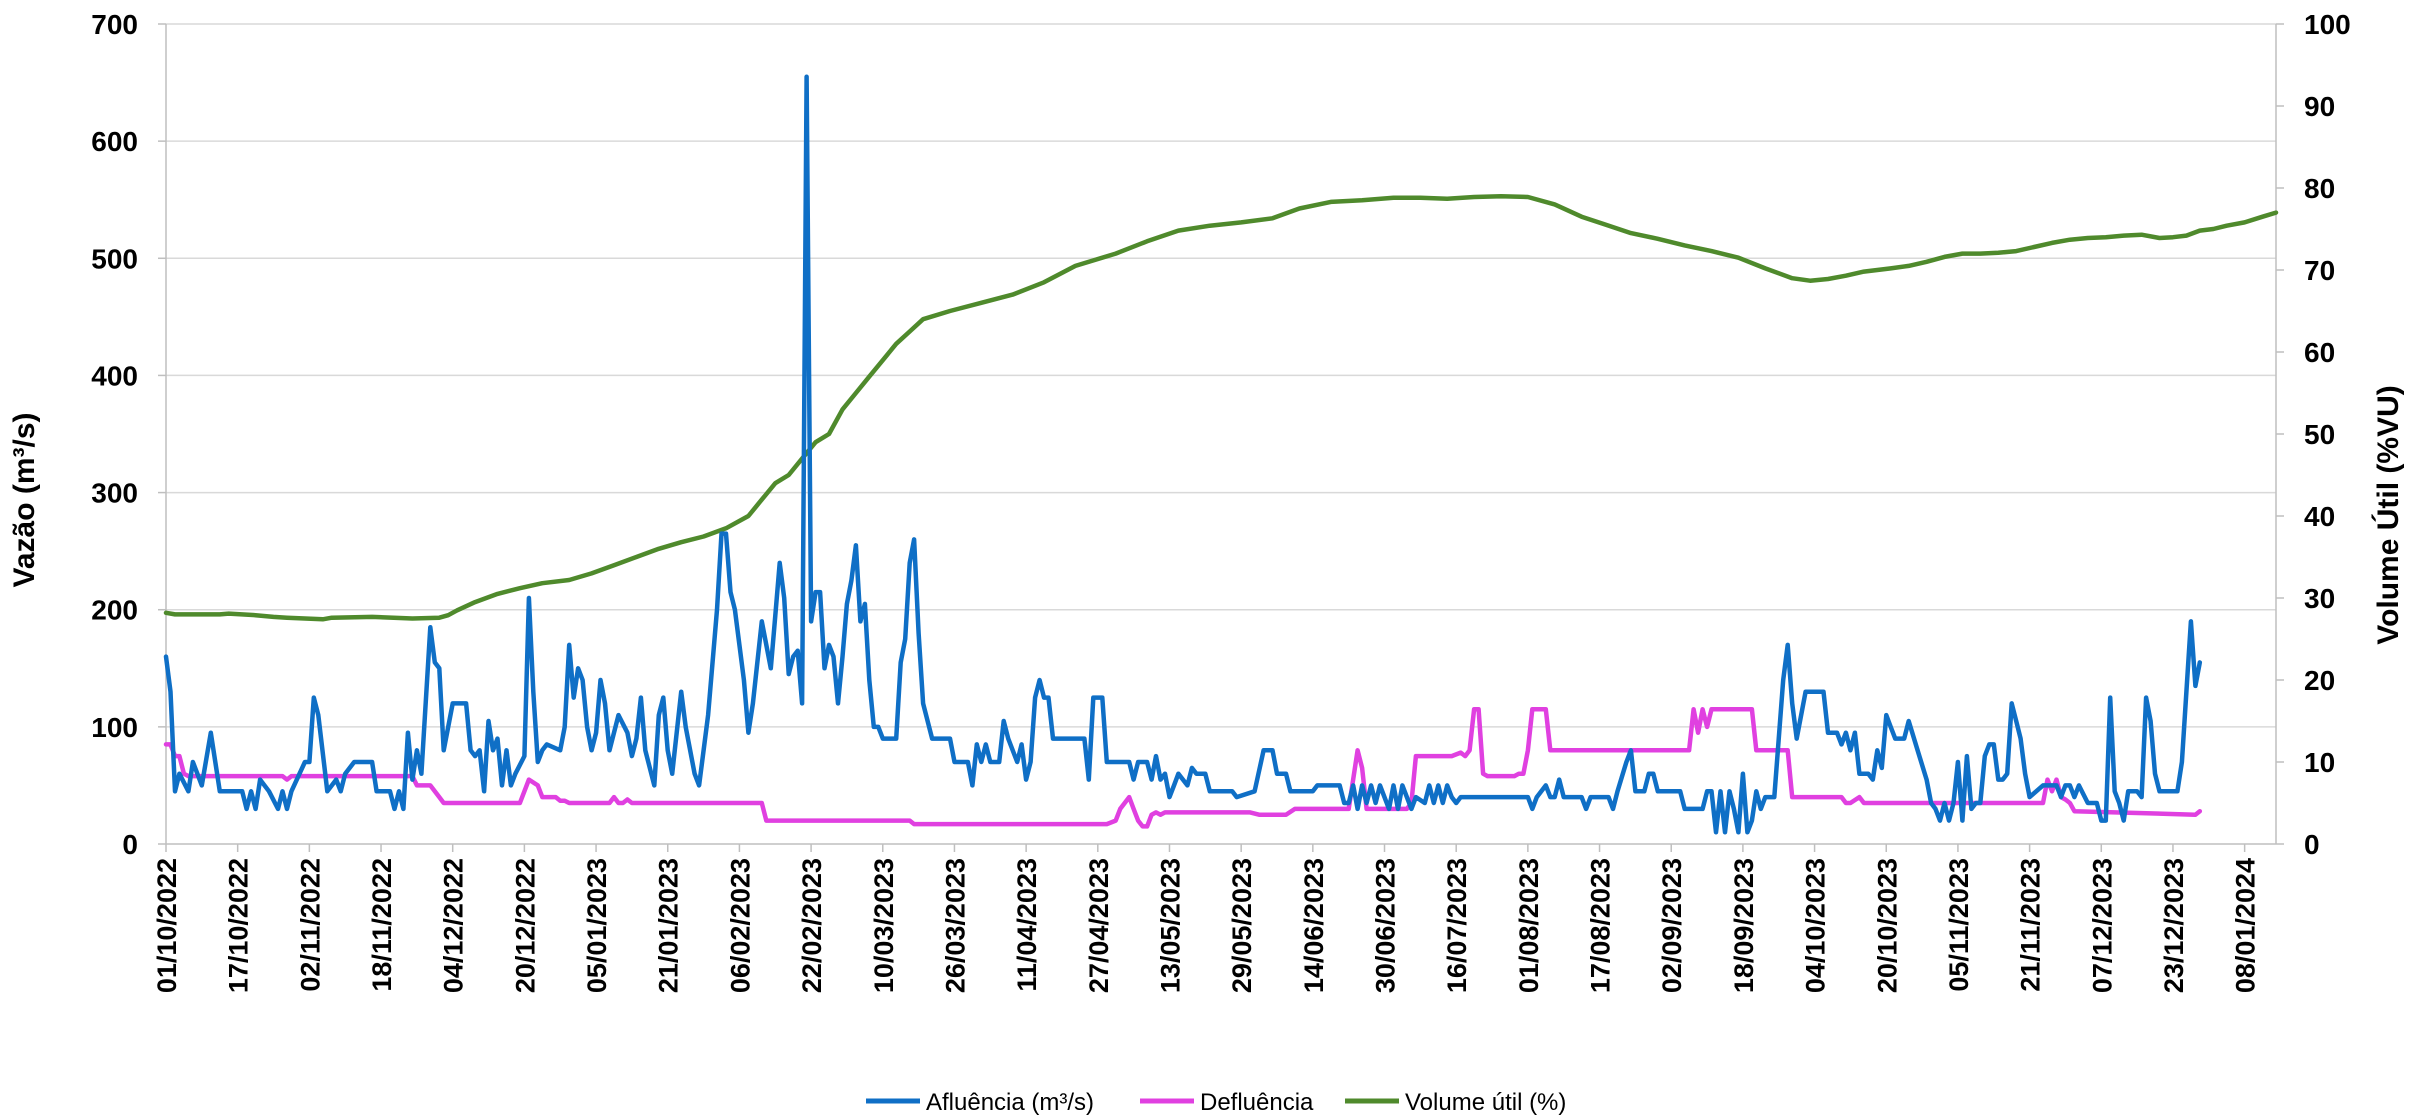 The height and width of the screenshot is (1118, 2412). Describe the element at coordinates (740, 925) in the screenshot. I see `x-tick-label: 06/02/2023` at that location.